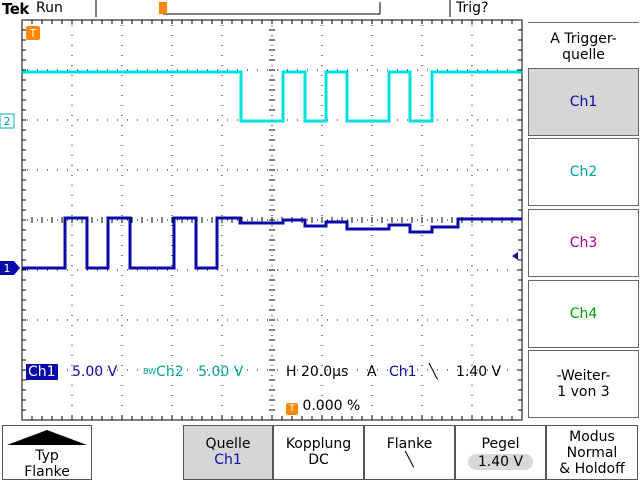  I want to click on flanke-line1: Flanke, so click(409, 444).